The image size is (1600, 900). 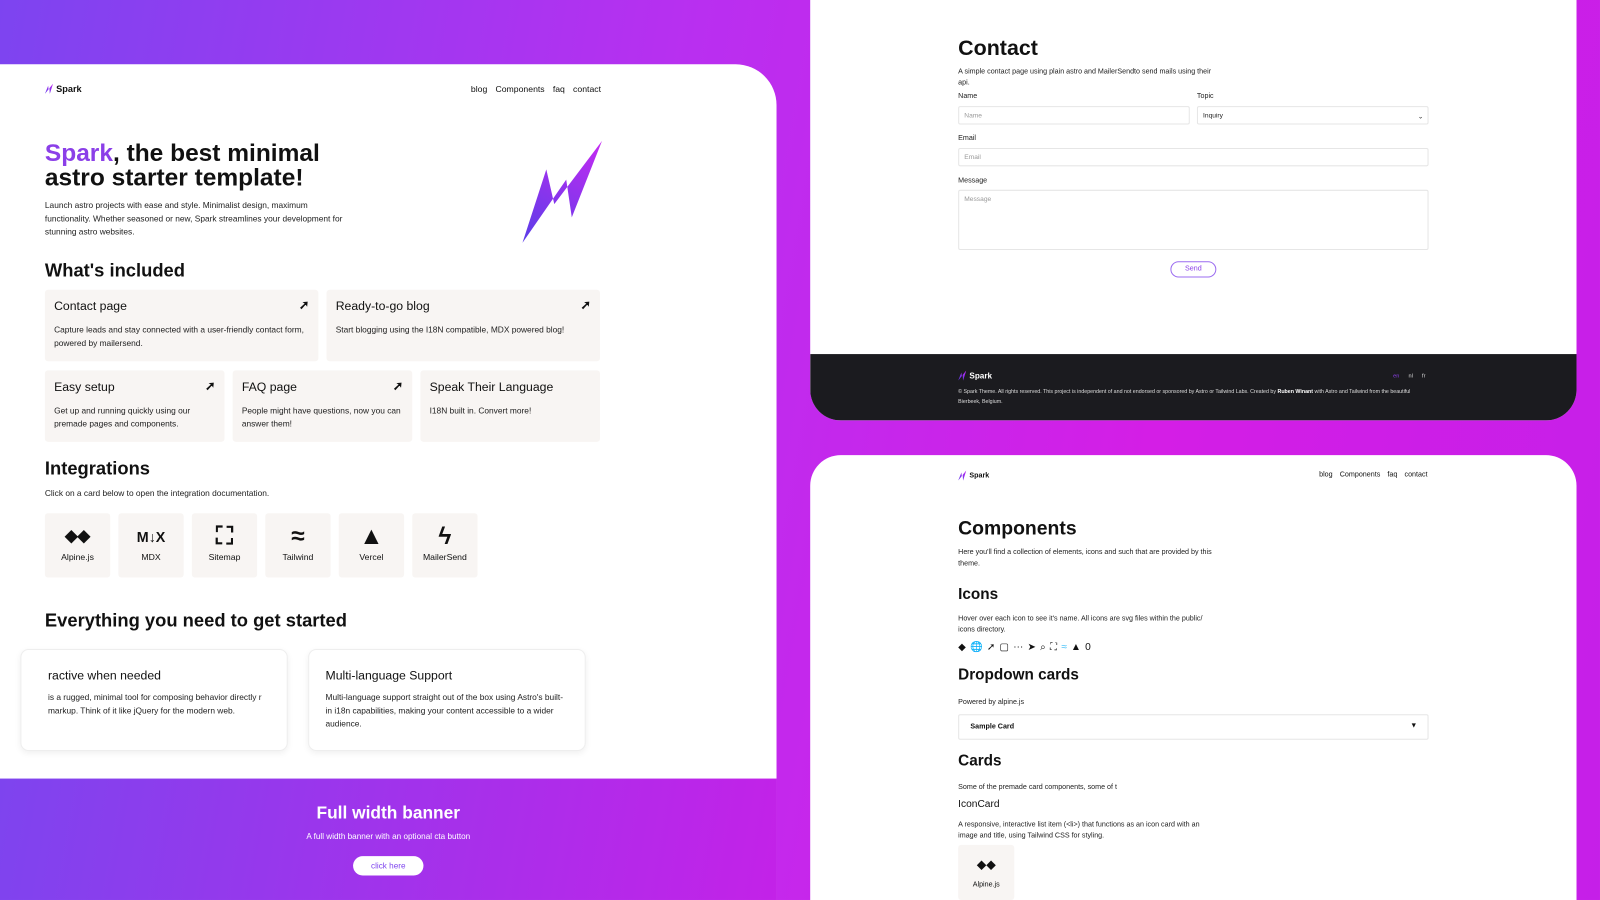 What do you see at coordinates (1205, 96) in the screenshot?
I see `topic-label: Topic` at bounding box center [1205, 96].